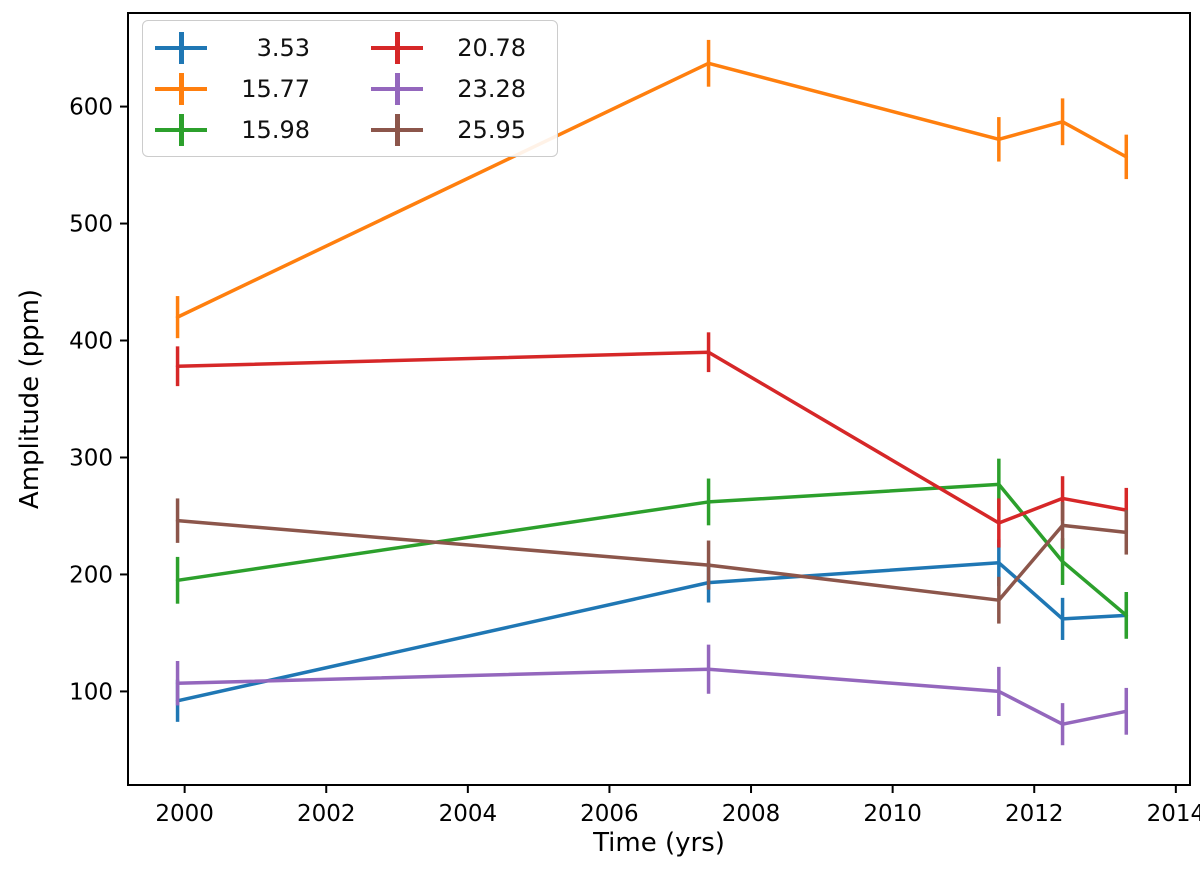  What do you see at coordinates (491, 129) in the screenshot?
I see `legend-label: 25.95` at bounding box center [491, 129].